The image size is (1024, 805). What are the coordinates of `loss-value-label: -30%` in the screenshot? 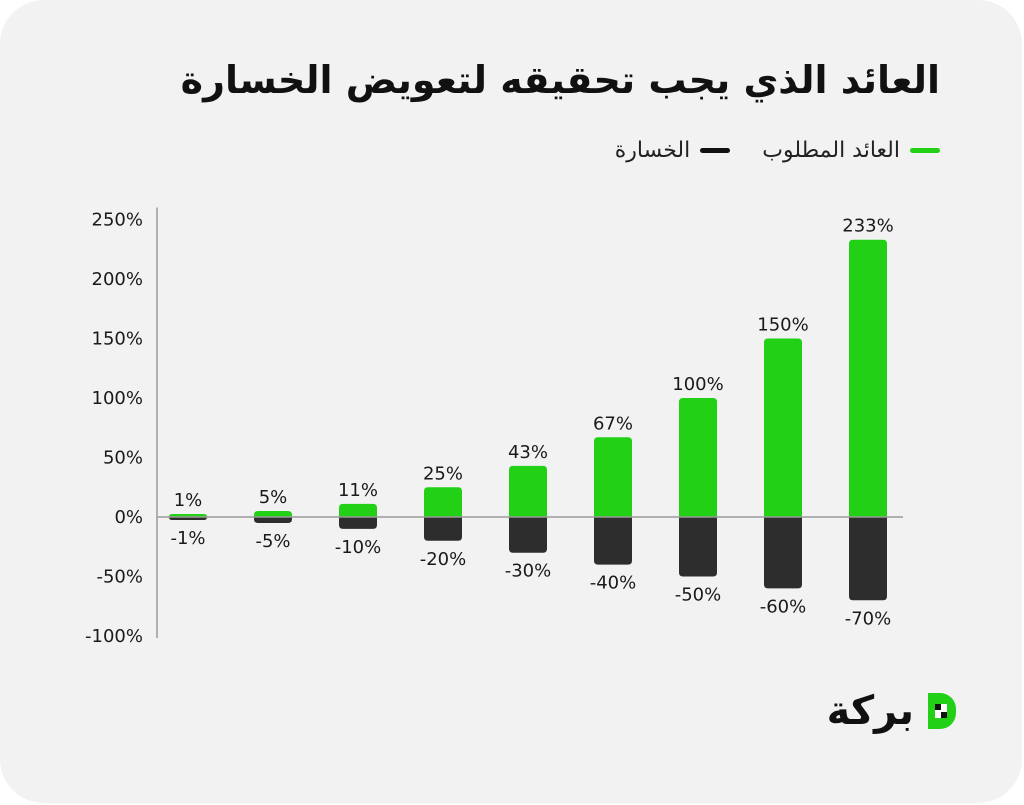 It's located at (528, 571).